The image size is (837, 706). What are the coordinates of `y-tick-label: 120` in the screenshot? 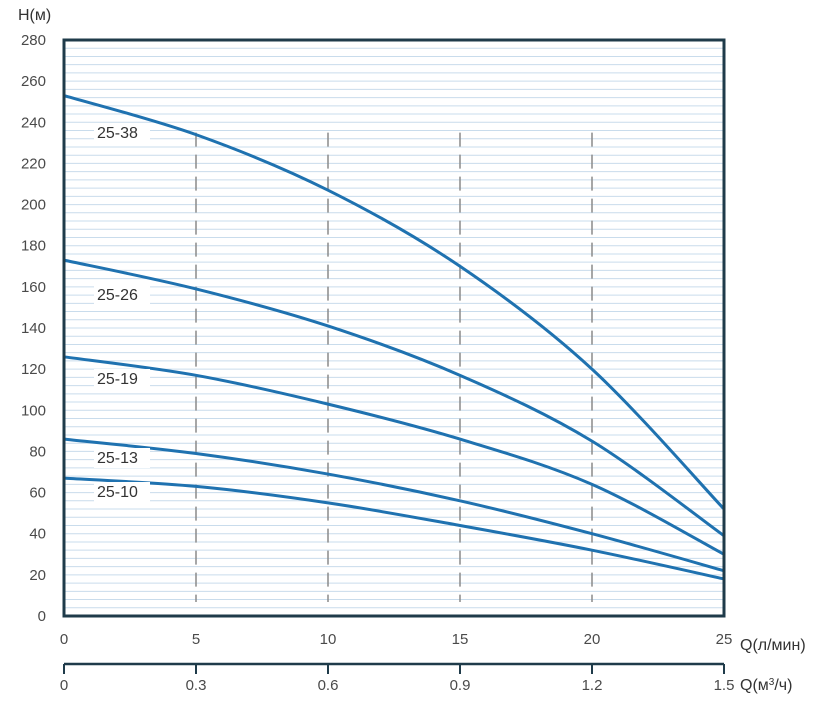 It's located at (33, 369).